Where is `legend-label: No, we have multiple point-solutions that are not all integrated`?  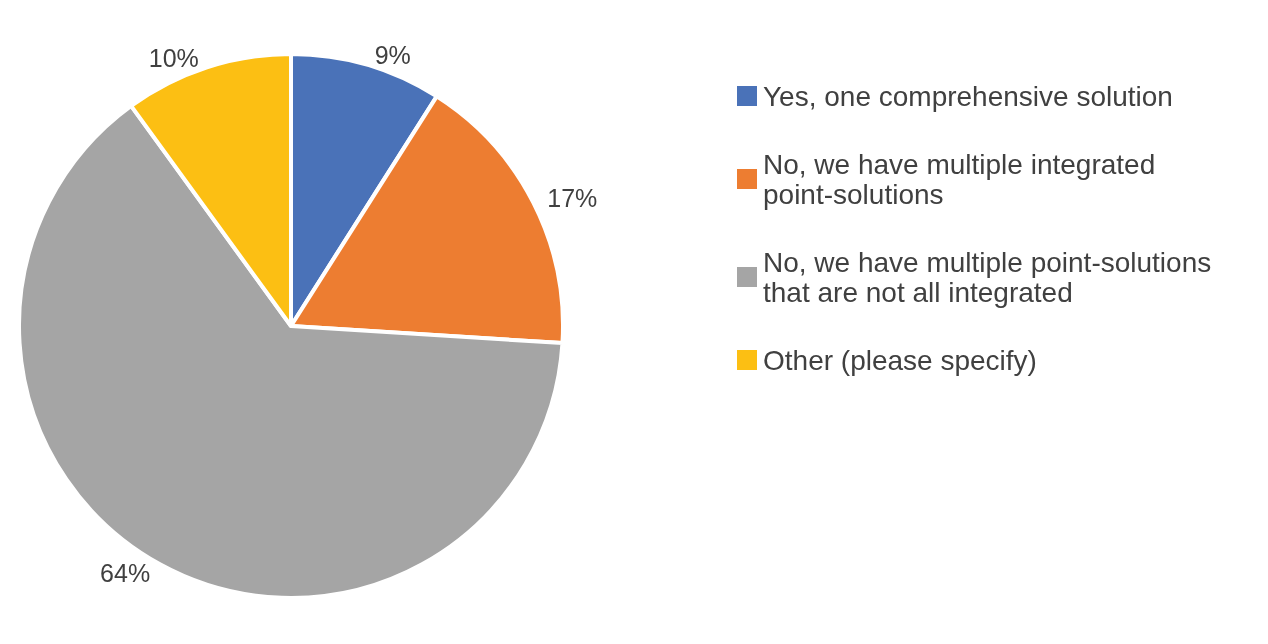 legend-label: No, we have multiple point-solutions that are not all integrated is located at coordinates (991, 277).